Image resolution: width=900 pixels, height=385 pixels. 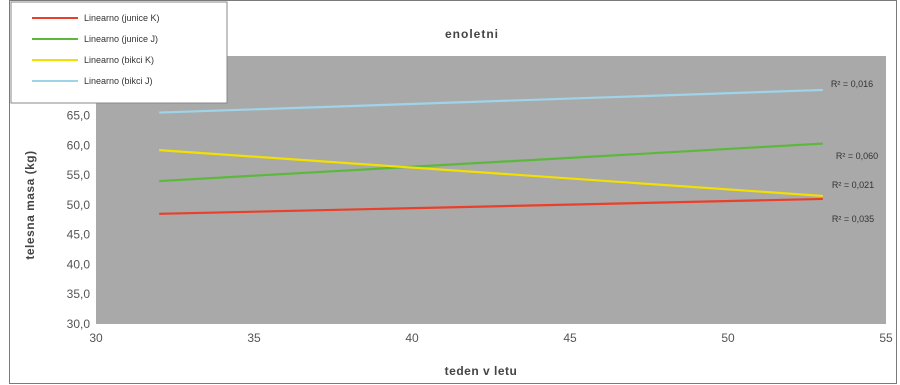 I want to click on y-axis-ticks: 30,035,040,045,050,055,060,065,070,0, so click(x=79, y=205).